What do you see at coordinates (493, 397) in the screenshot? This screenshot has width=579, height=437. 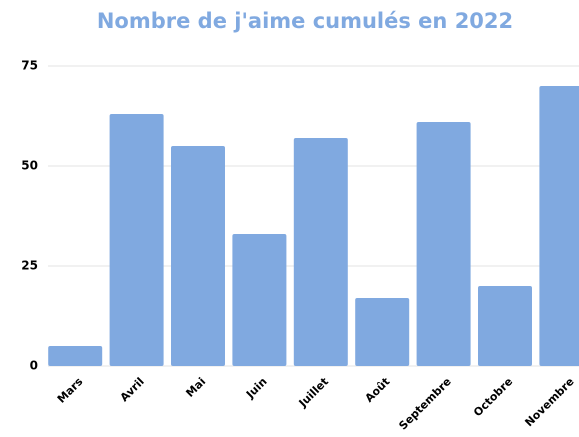 I see `x-tick-label: Octobre` at bounding box center [493, 397].